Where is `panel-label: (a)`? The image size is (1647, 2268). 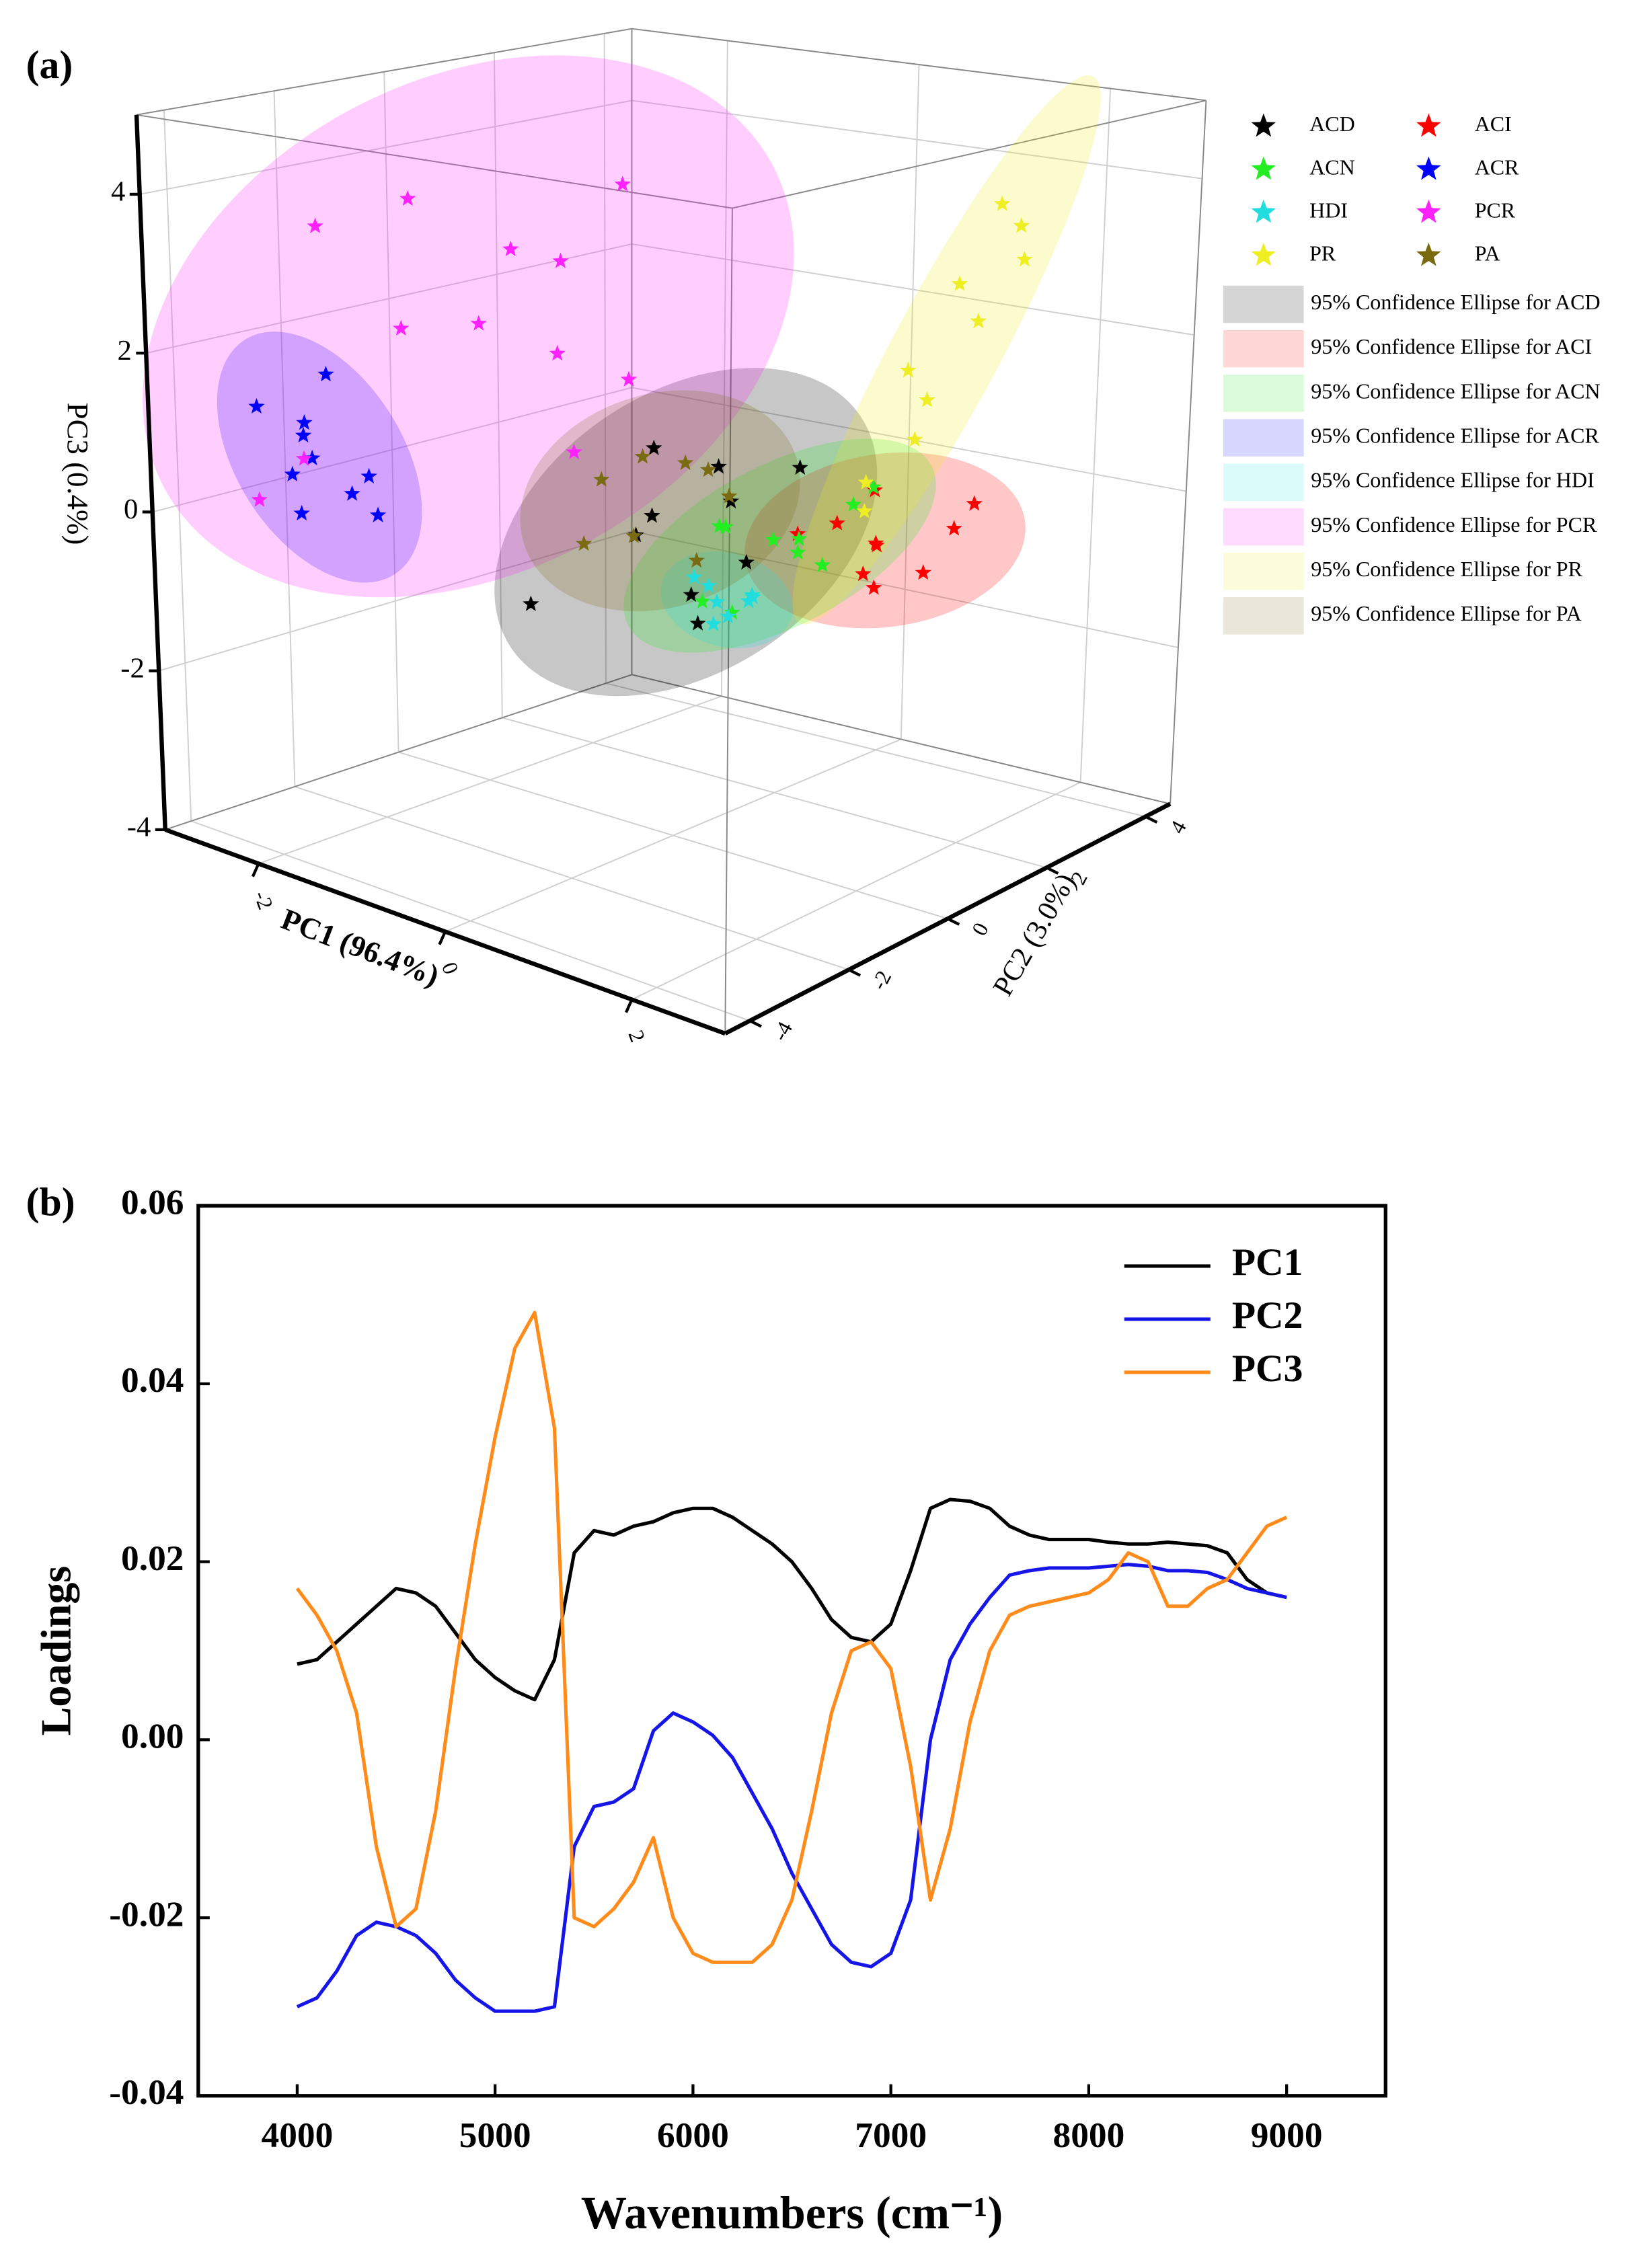 panel-label: (a) is located at coordinates (49, 64).